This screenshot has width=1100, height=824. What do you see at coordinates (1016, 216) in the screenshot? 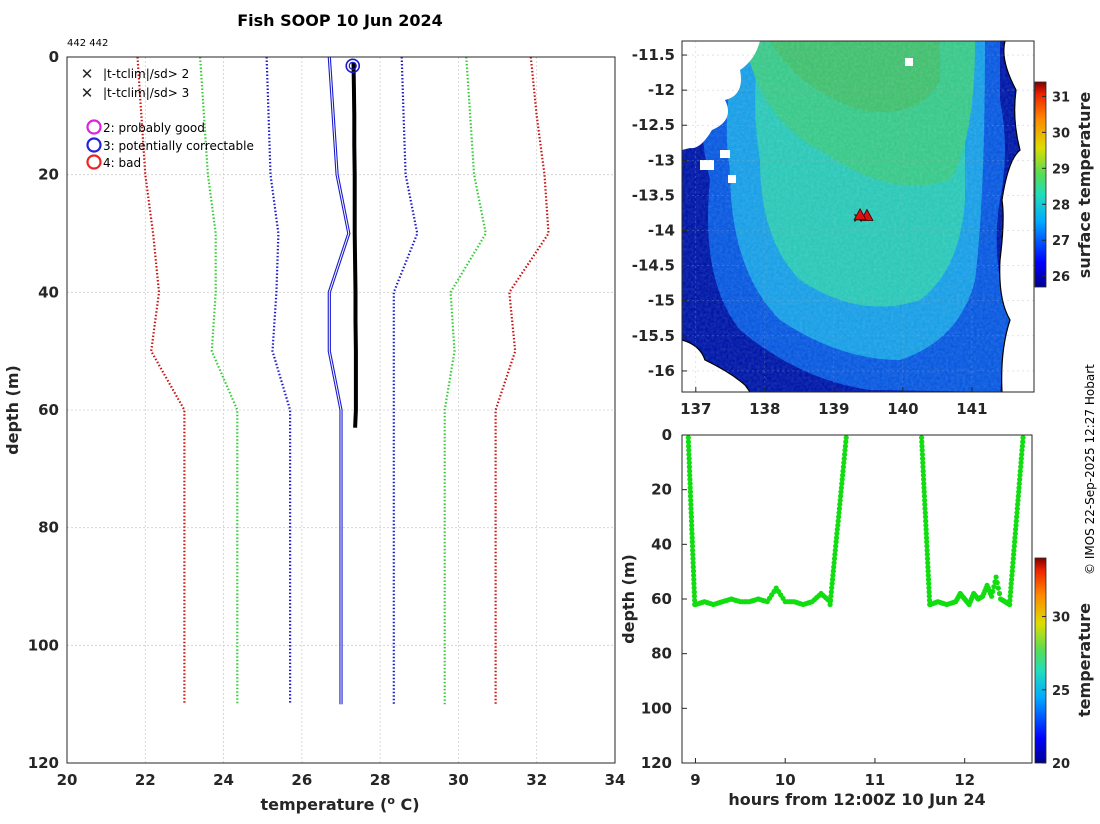
I see `land-east-coast` at bounding box center [1016, 216].